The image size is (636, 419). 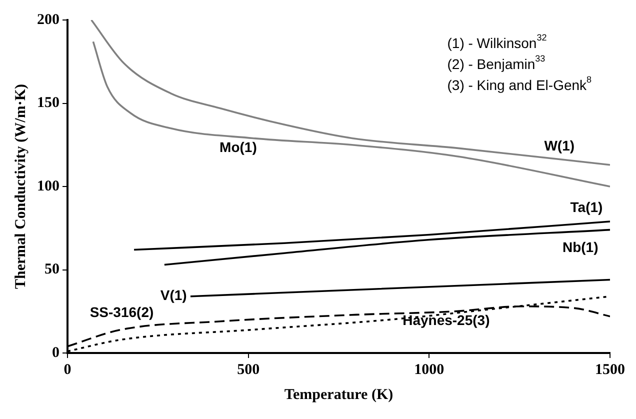 What do you see at coordinates (122, 312) in the screenshot?
I see `series-label: SS-316(2)` at bounding box center [122, 312].